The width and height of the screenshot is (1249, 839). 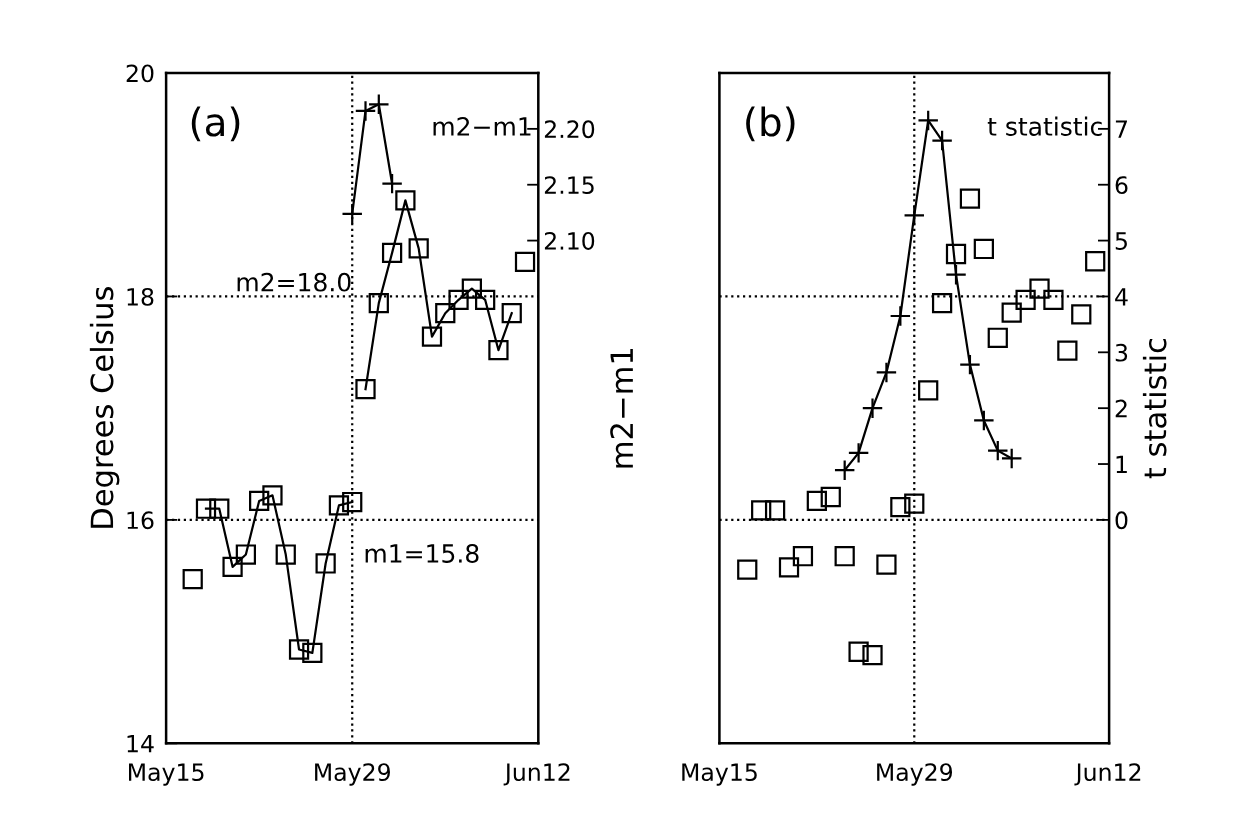 I want to click on ref-line-label: m2=18.0, so click(x=294, y=282).